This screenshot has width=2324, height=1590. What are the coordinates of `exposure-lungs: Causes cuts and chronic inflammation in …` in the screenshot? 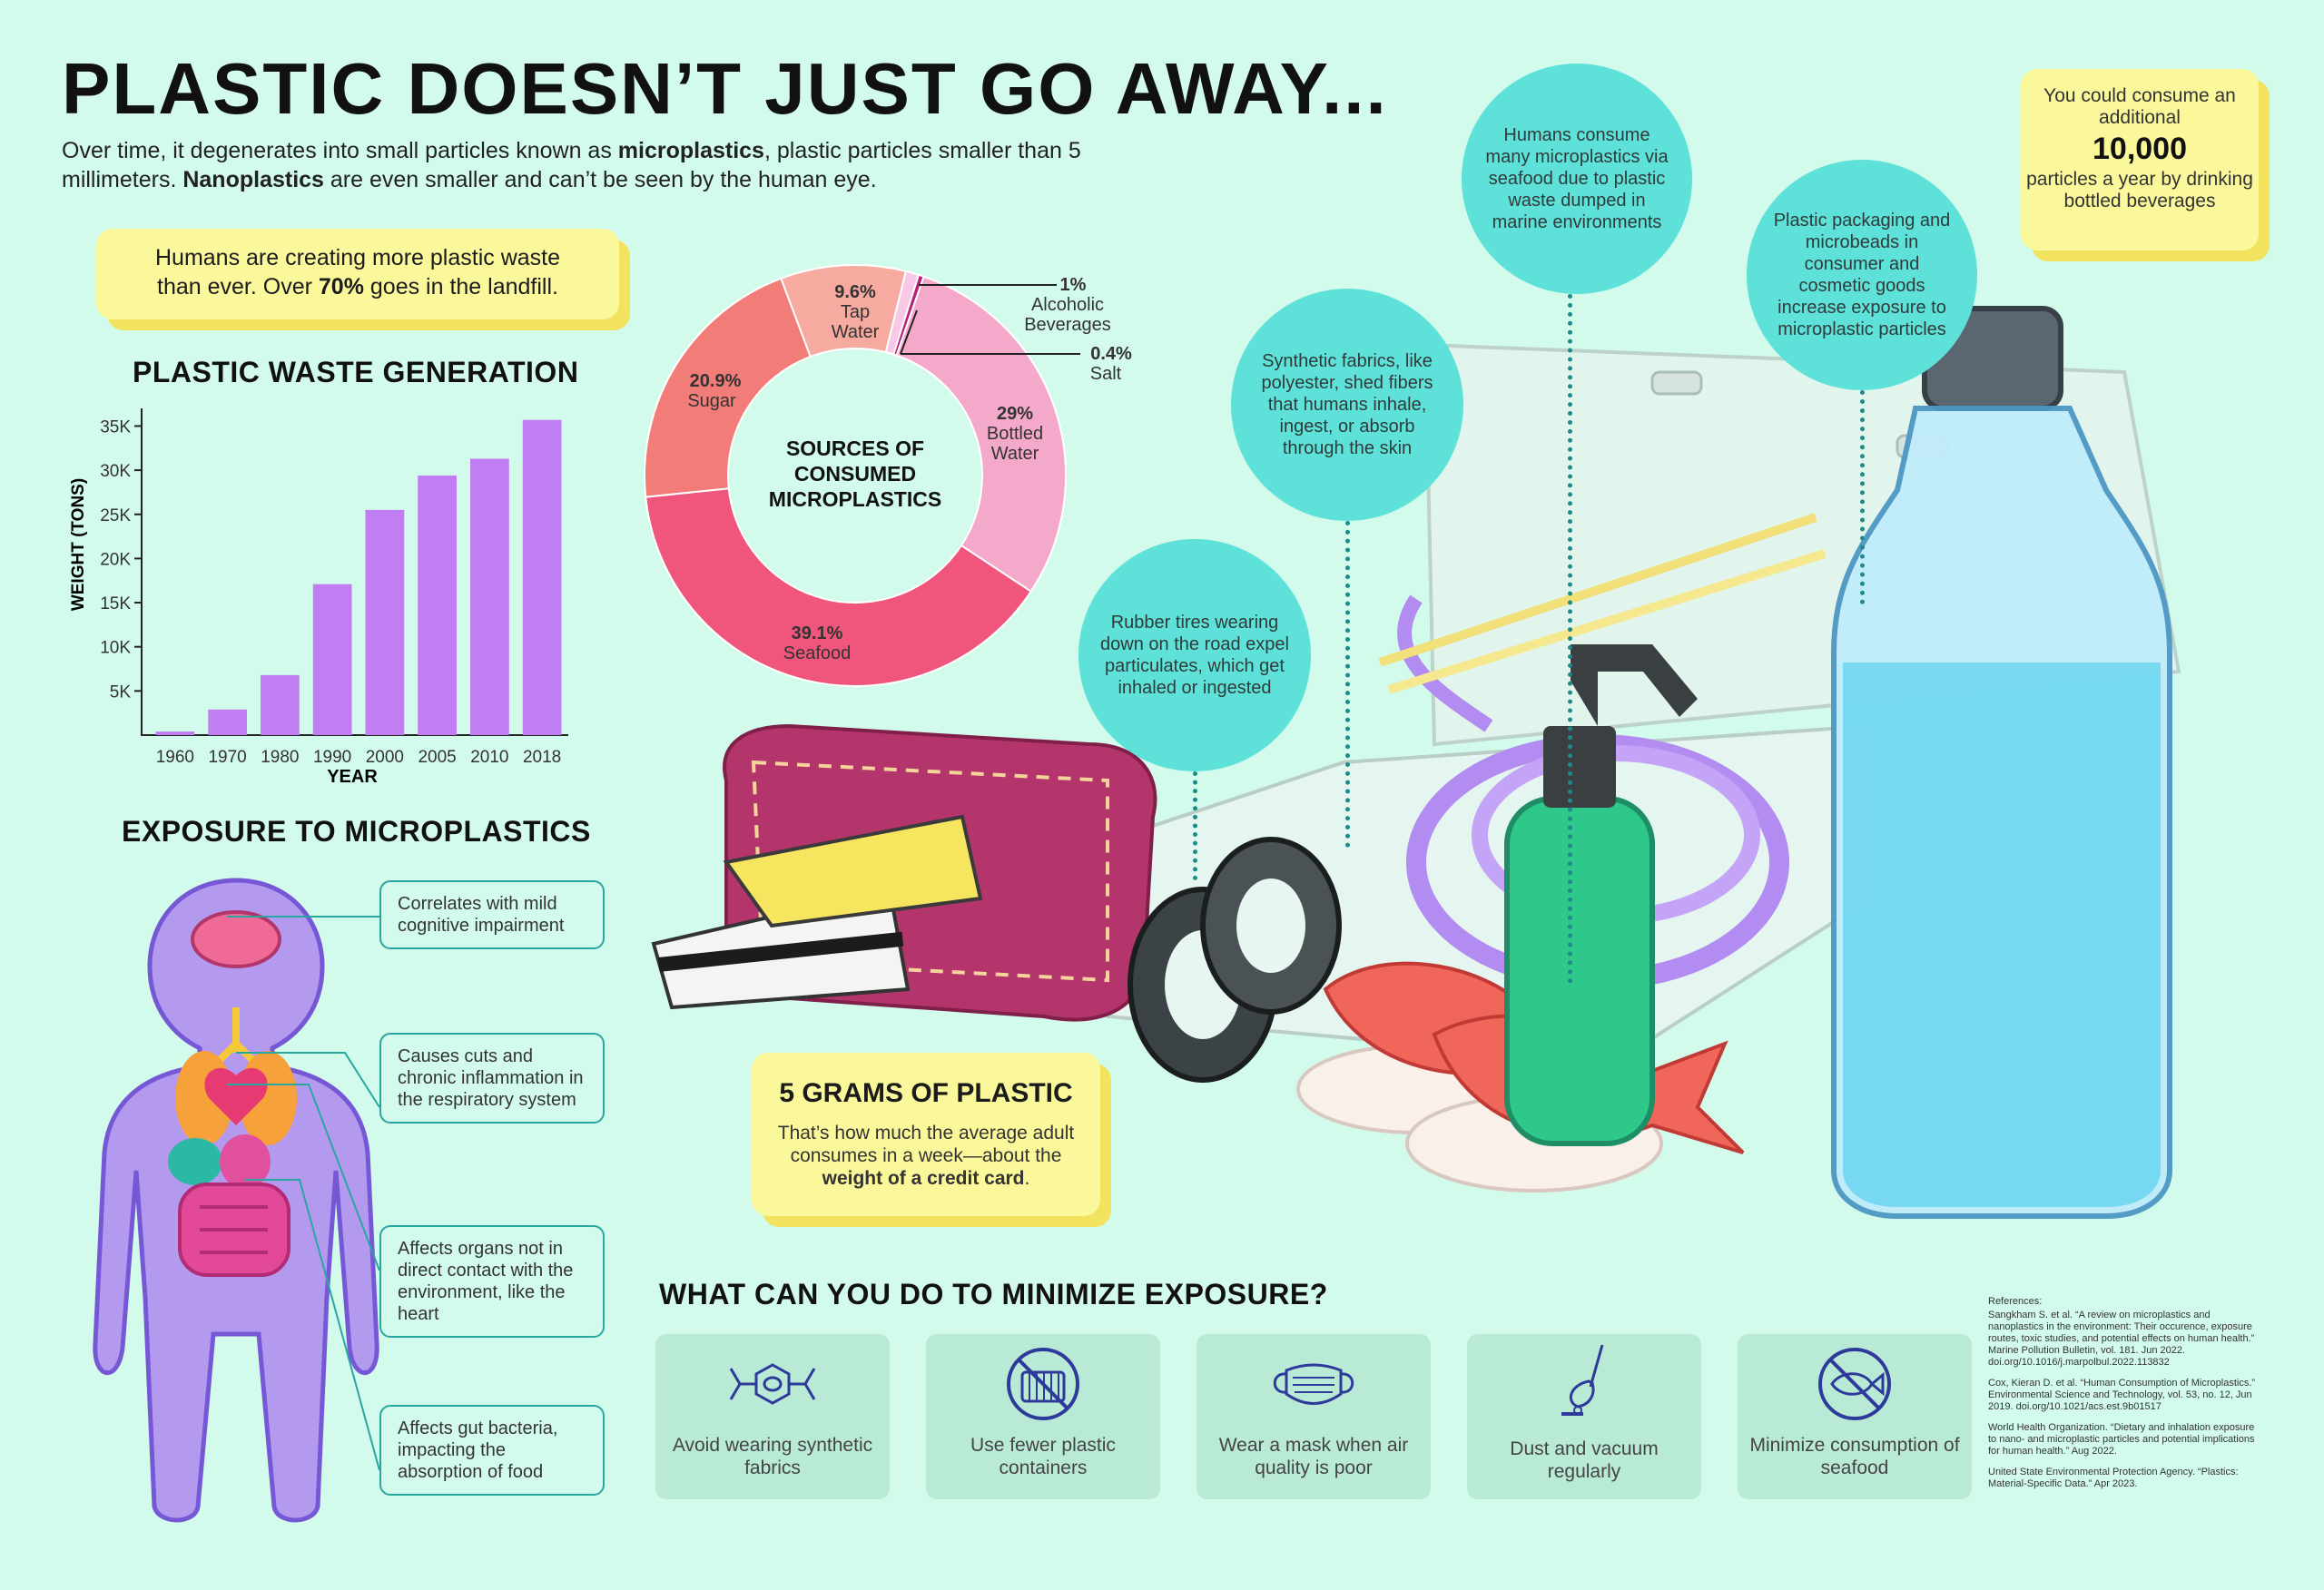 It's located at (492, 1078).